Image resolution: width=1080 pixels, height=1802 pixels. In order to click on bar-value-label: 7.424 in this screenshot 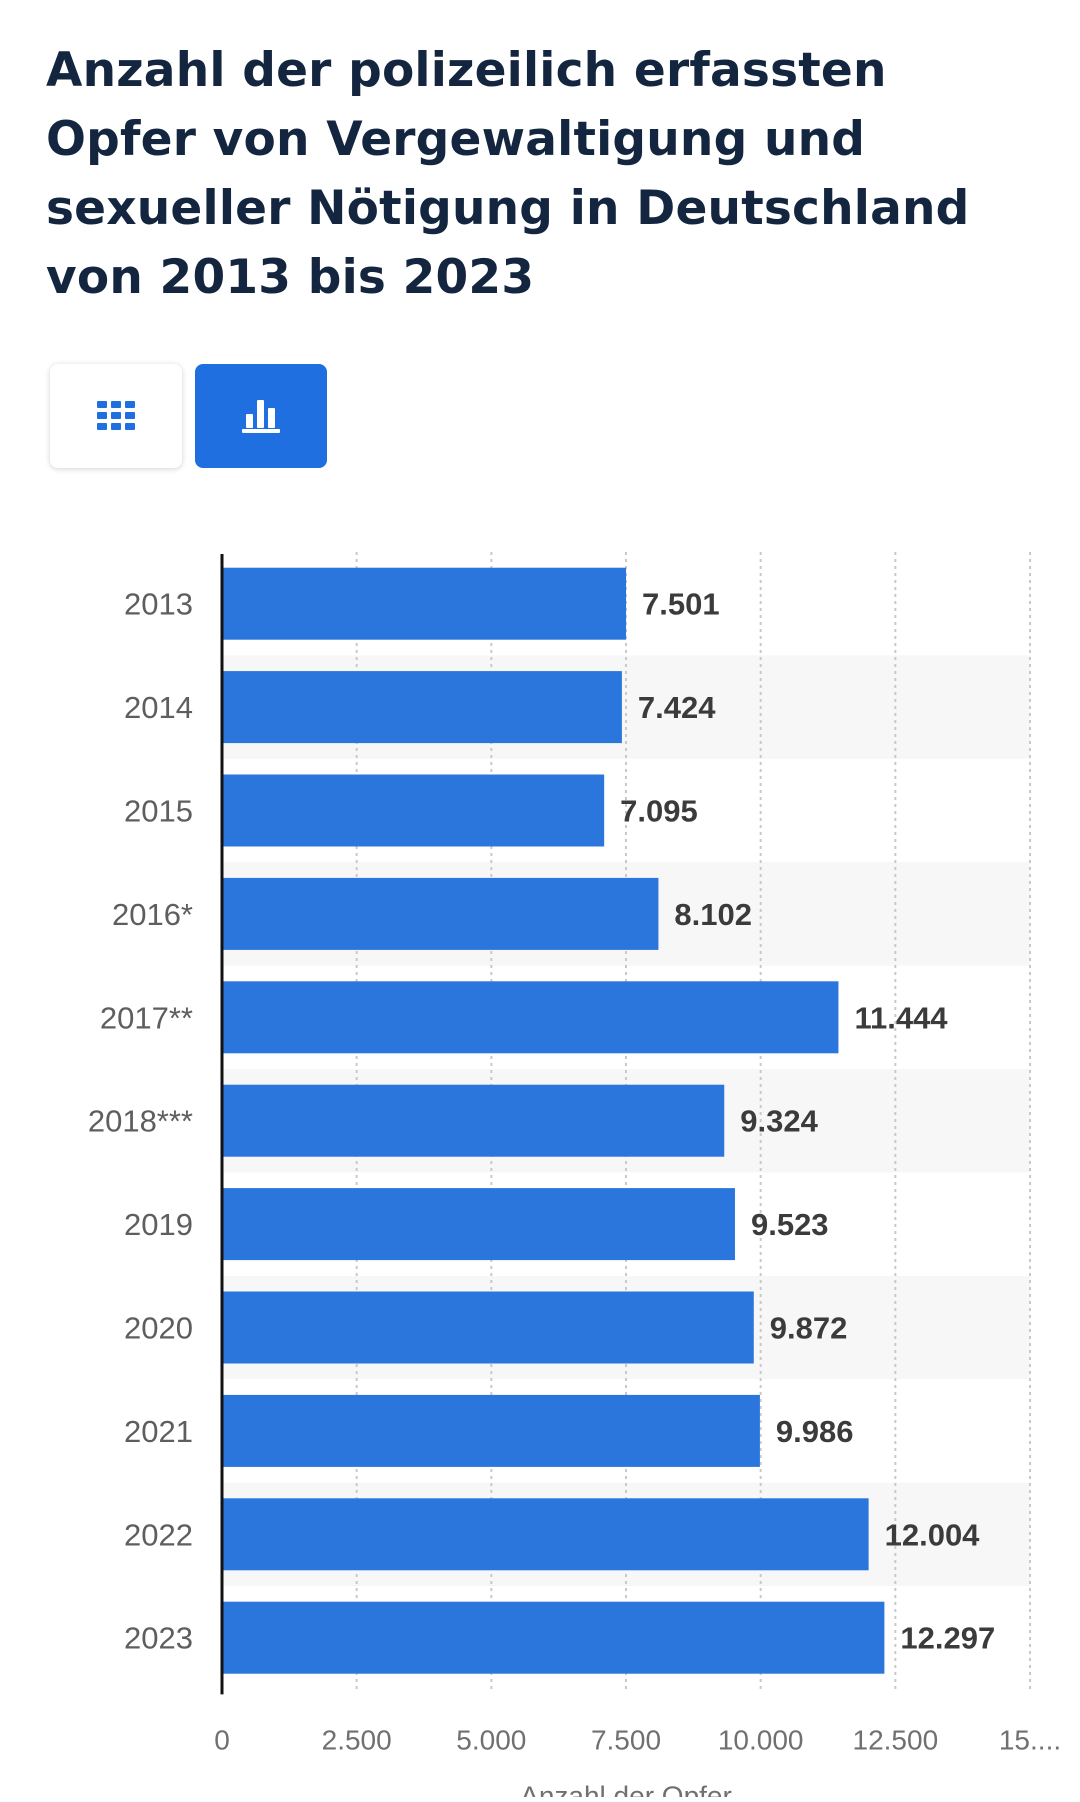, I will do `click(677, 707)`.